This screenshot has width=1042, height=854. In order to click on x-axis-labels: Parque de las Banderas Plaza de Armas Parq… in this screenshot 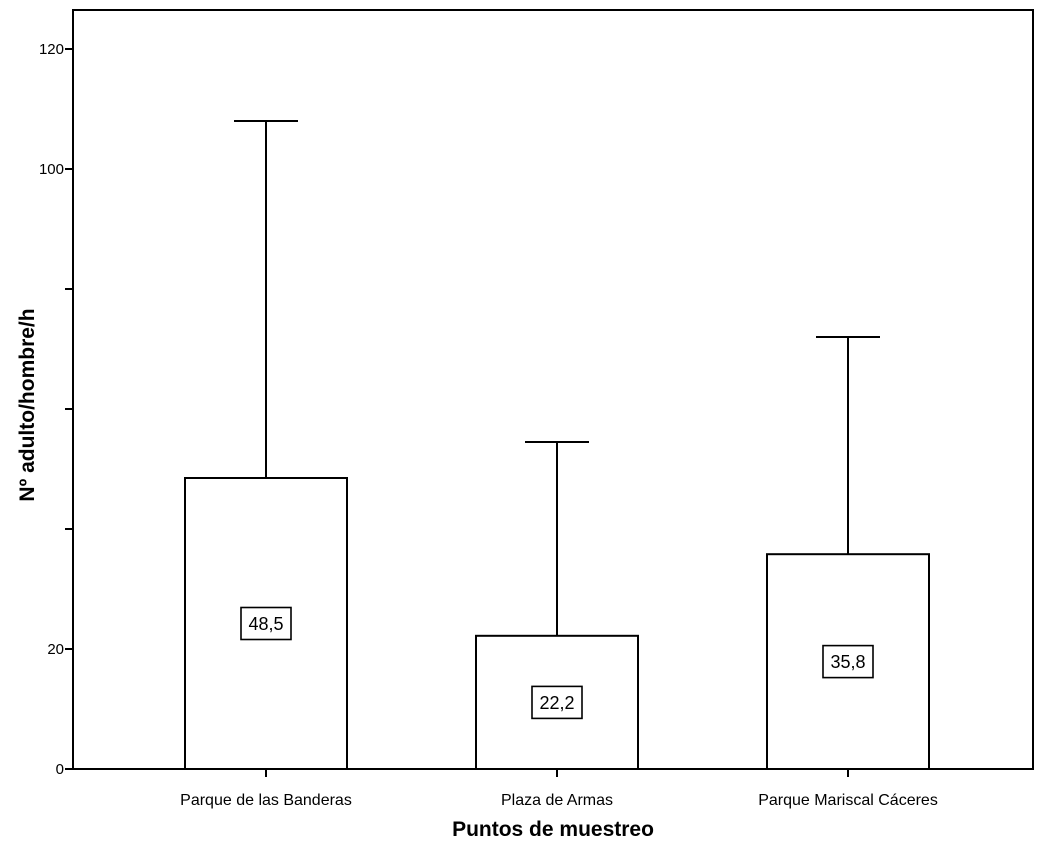, I will do `click(559, 789)`.